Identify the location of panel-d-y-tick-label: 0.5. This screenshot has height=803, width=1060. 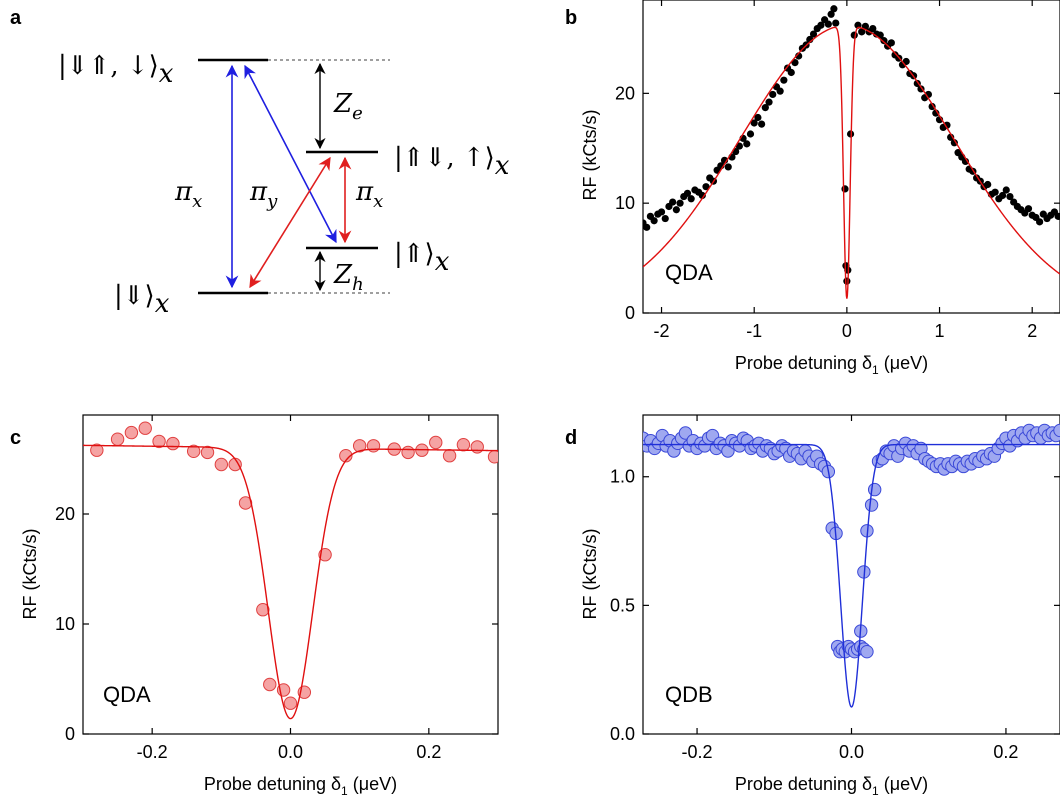
(622, 605).